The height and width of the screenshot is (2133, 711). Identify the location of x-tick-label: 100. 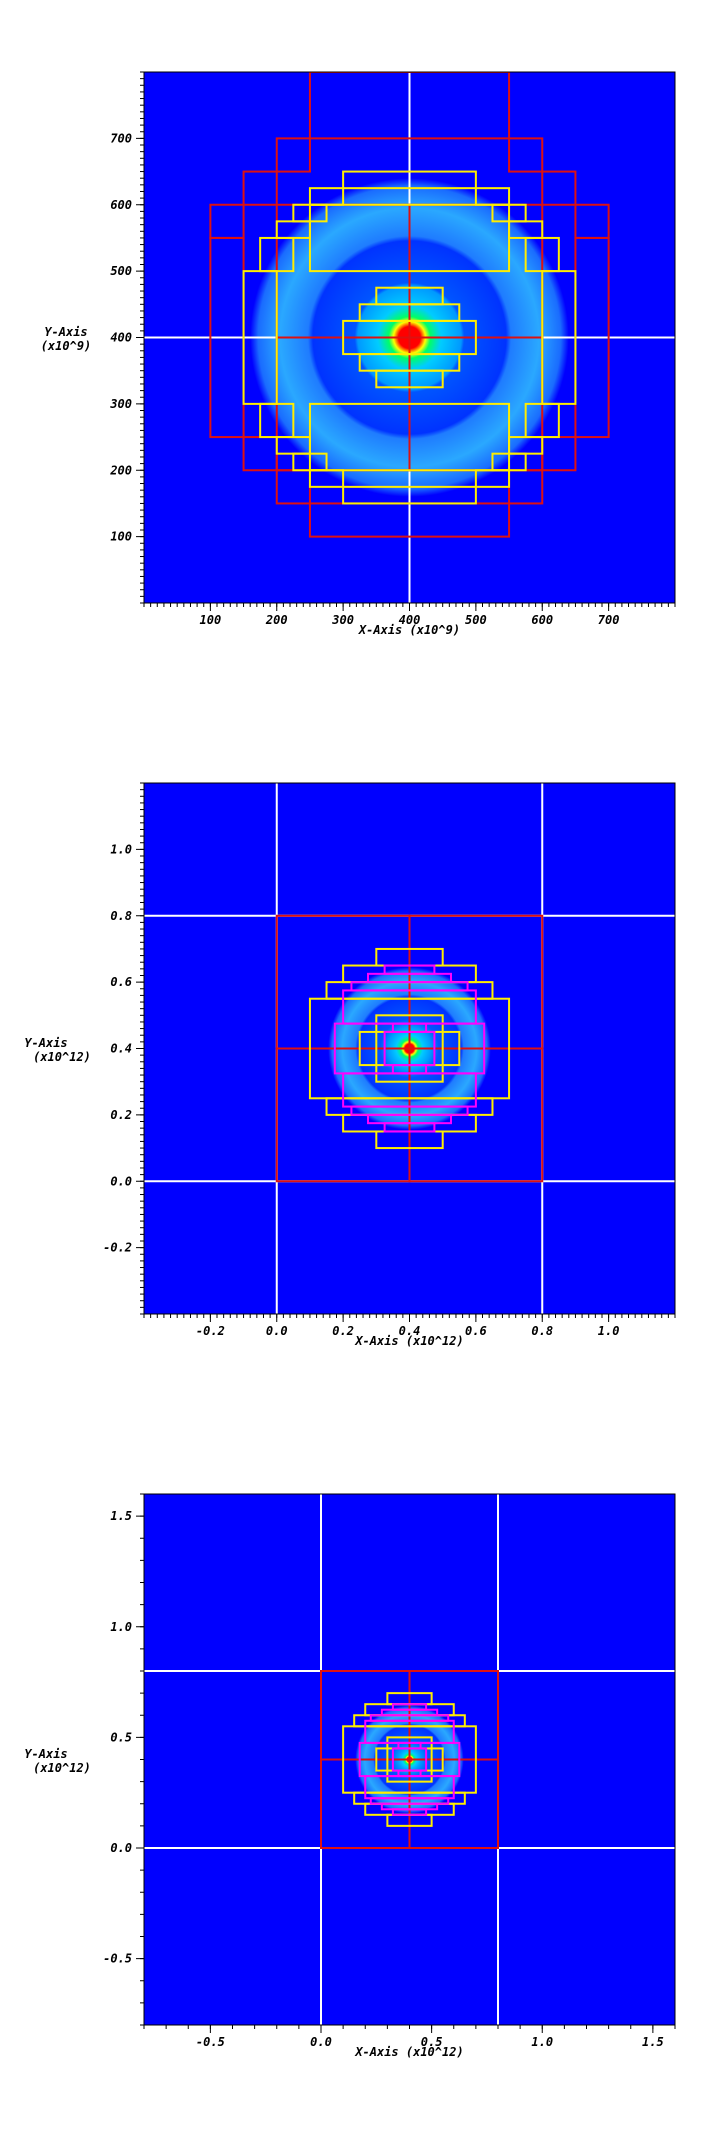
(211, 620).